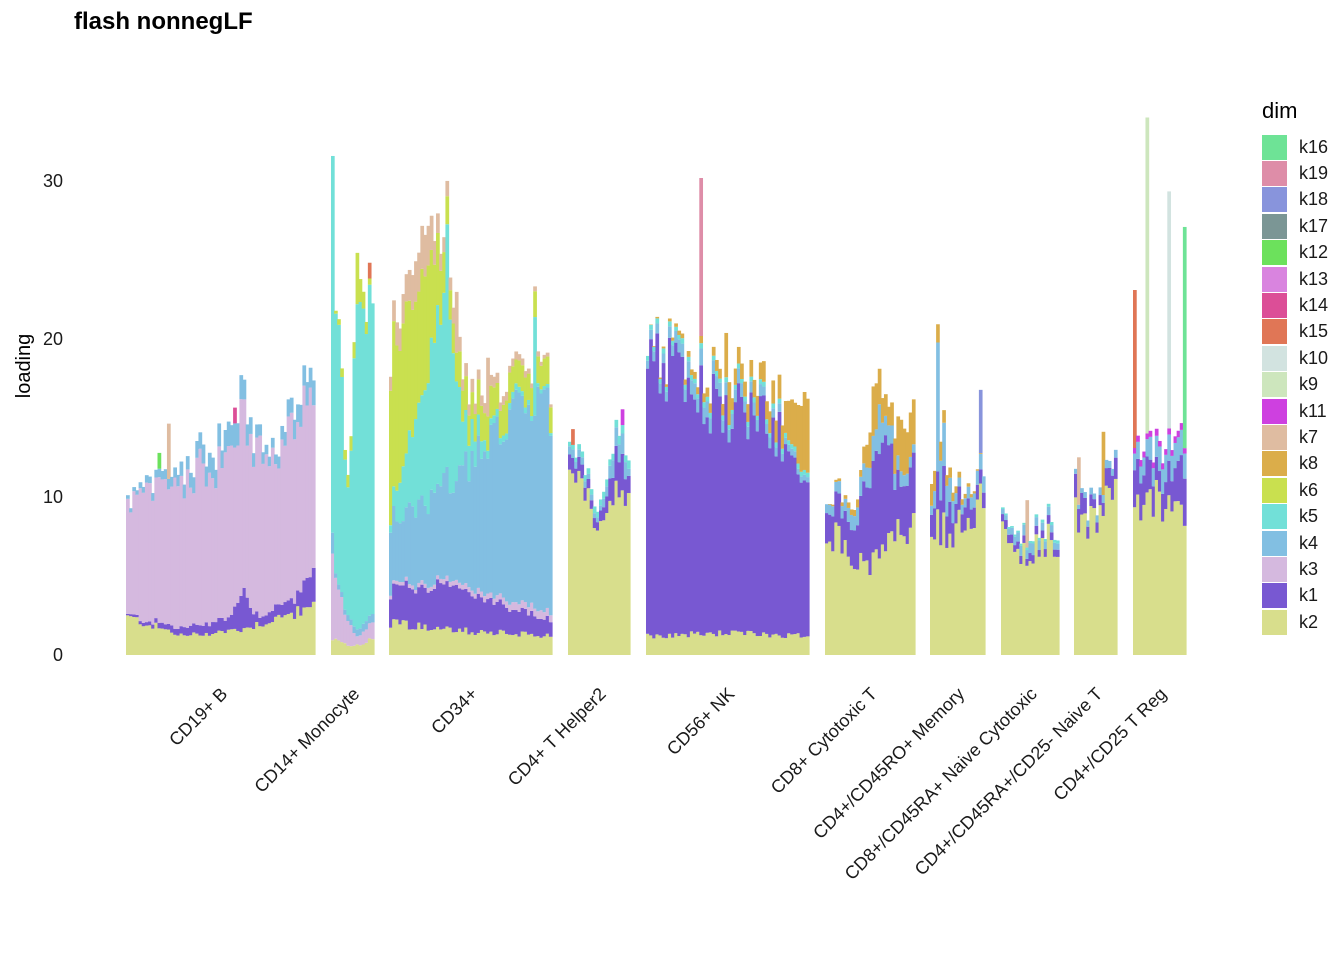  I want to click on legend-item-k2: k2, so click(1295, 622).